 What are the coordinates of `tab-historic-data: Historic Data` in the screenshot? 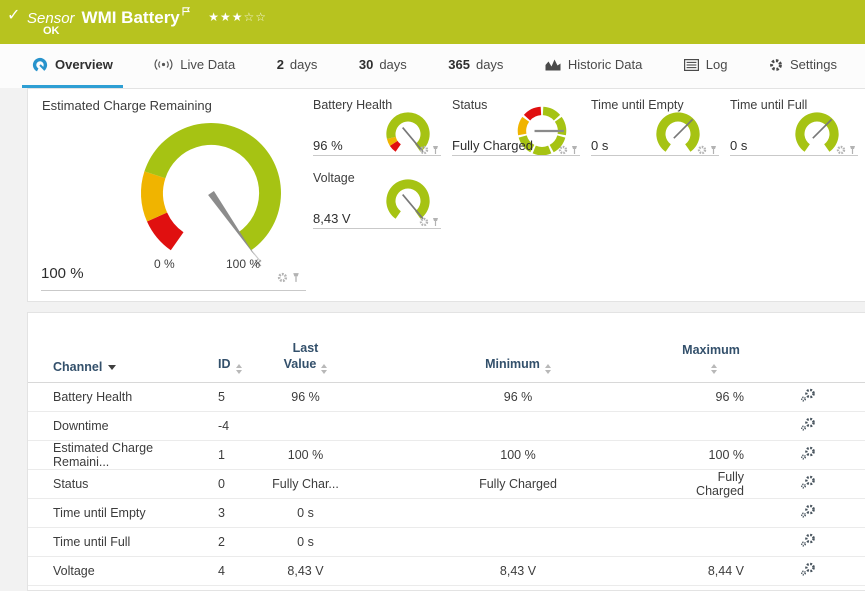 It's located at (593, 66).